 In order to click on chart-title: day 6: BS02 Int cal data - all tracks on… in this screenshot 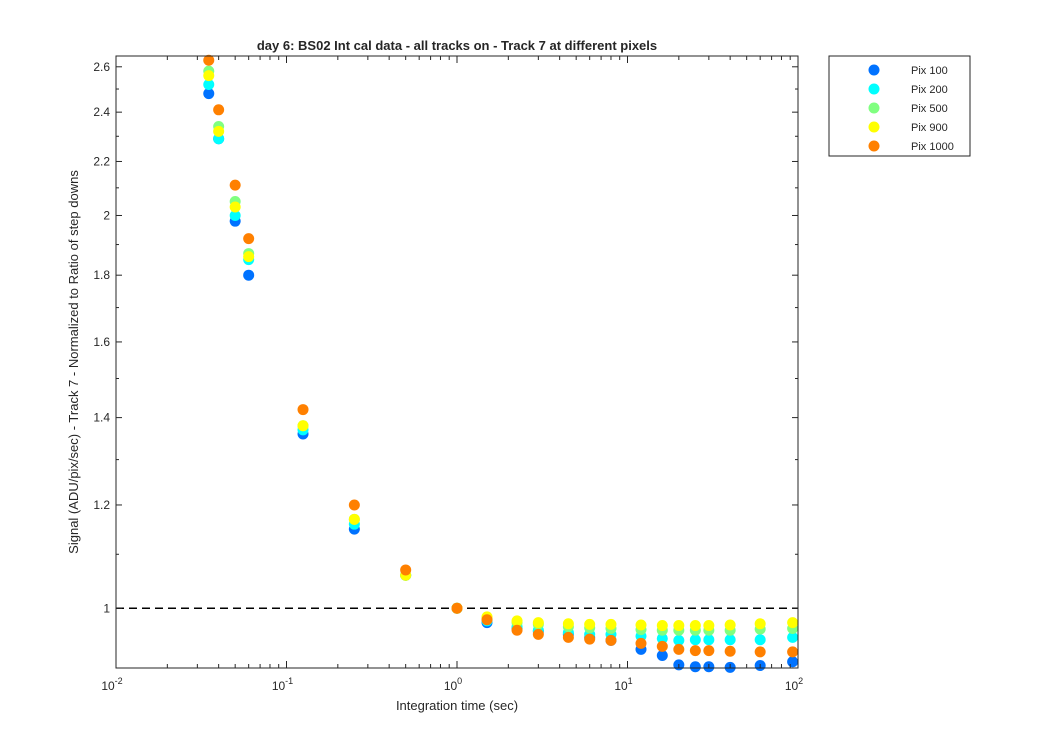, I will do `click(457, 45)`.